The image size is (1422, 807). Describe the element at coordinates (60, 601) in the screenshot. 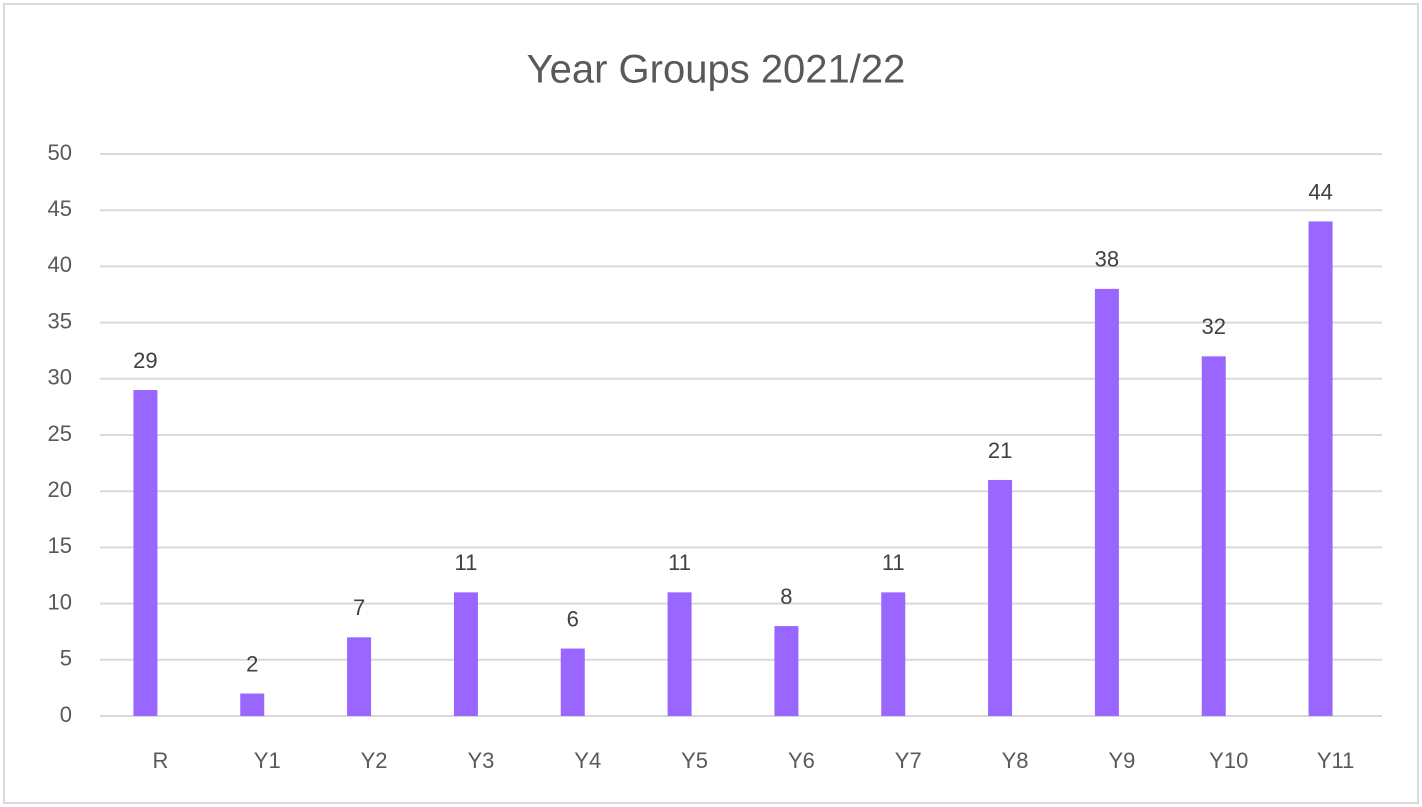

I see `y-tick-label: 10` at that location.